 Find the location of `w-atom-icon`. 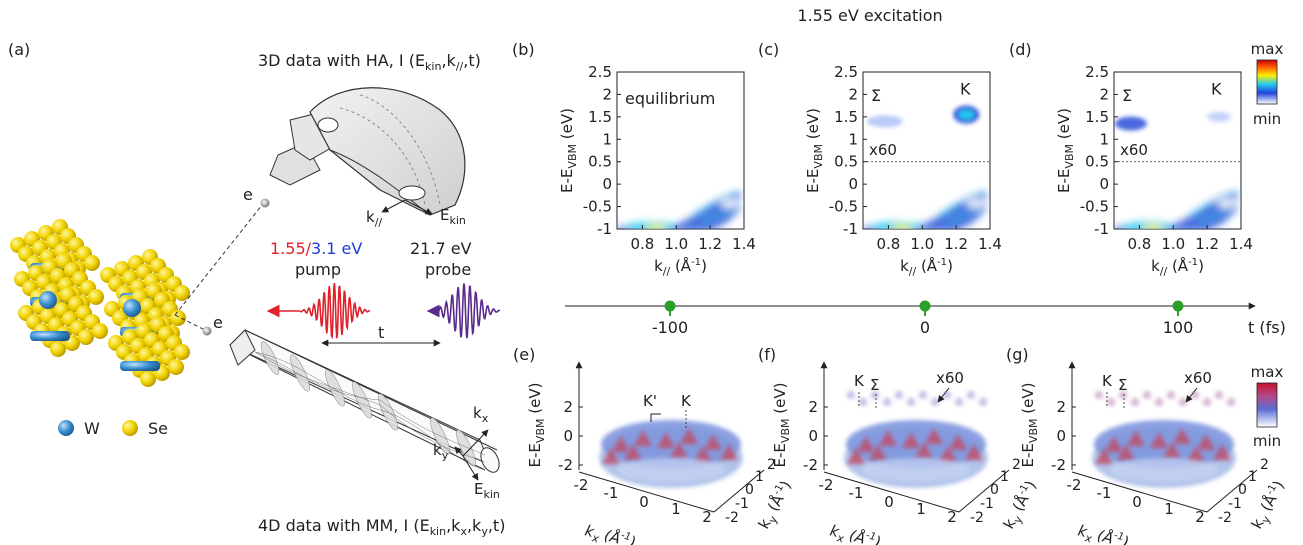

w-atom-icon is located at coordinates (66, 428).